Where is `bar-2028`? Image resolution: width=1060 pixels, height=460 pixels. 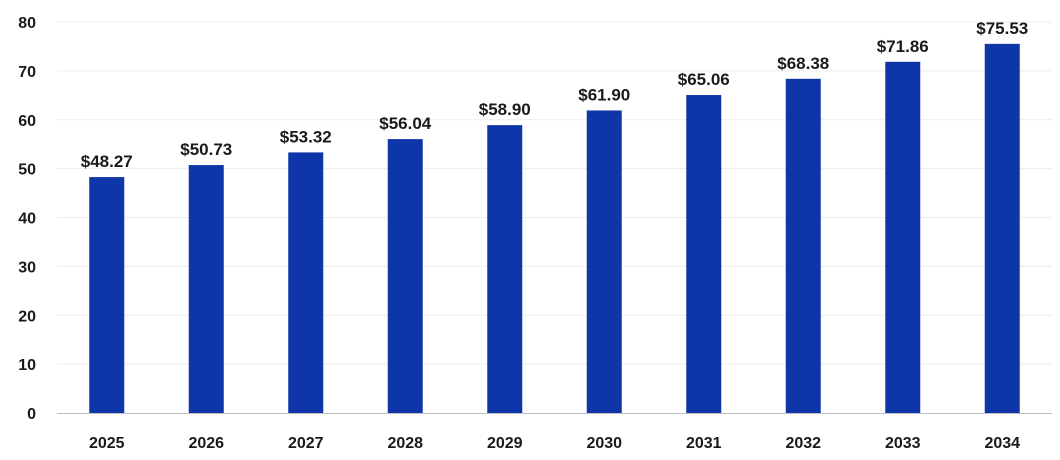
bar-2028 is located at coordinates (405, 276).